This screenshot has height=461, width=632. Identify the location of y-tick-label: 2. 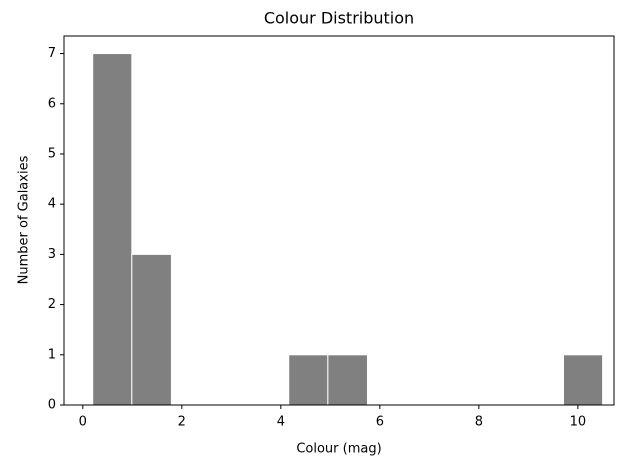
(52, 304).